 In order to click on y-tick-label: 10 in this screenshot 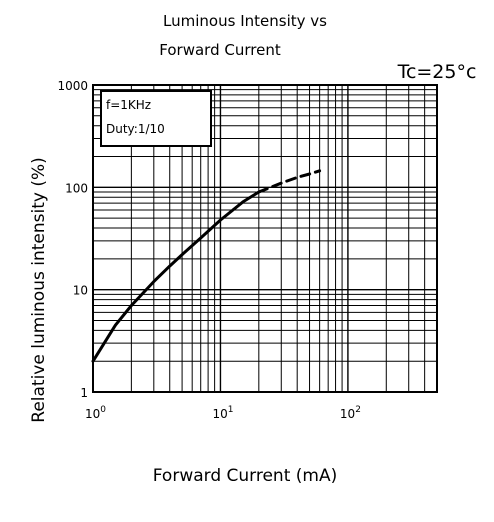, I will do `click(80, 291)`.